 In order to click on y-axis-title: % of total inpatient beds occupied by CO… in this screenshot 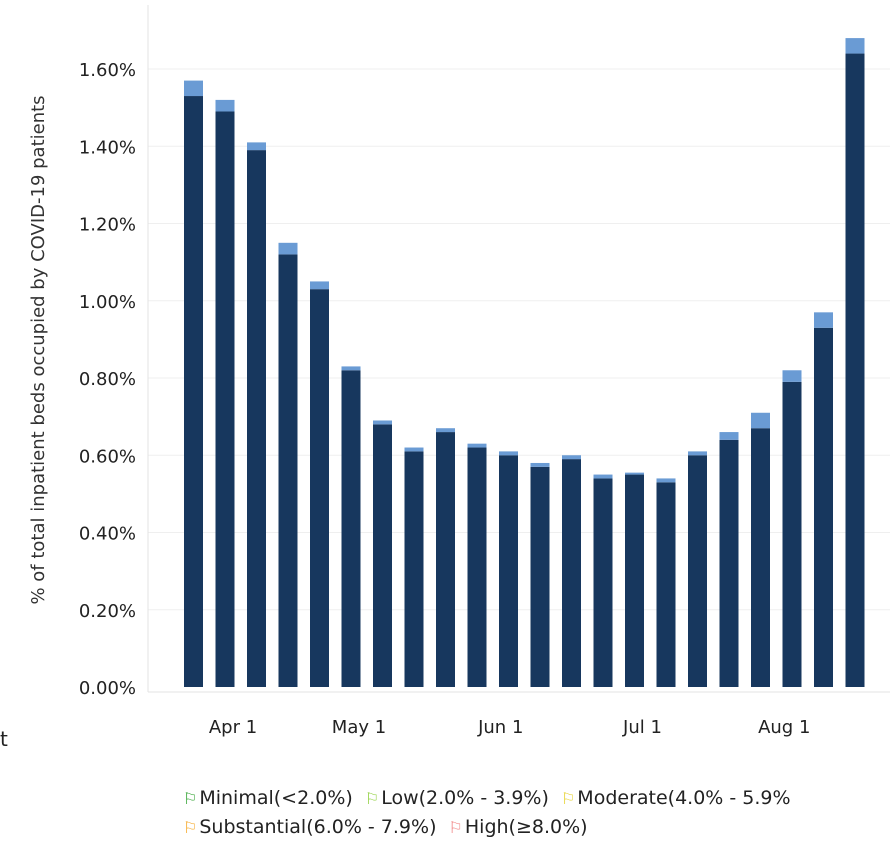, I will do `click(38, 349)`.